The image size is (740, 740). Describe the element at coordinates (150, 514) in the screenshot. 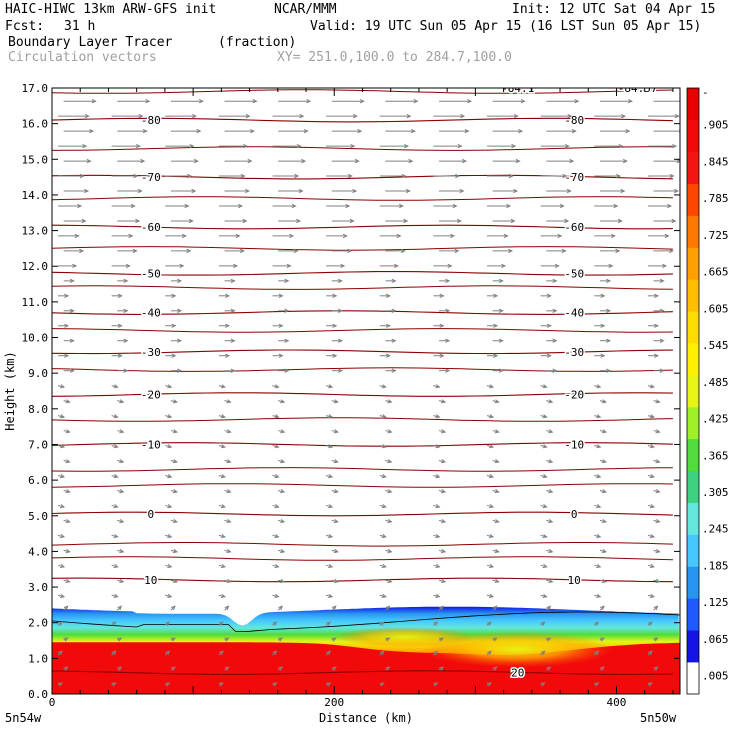

I see `temperature-contour-label: 0` at that location.